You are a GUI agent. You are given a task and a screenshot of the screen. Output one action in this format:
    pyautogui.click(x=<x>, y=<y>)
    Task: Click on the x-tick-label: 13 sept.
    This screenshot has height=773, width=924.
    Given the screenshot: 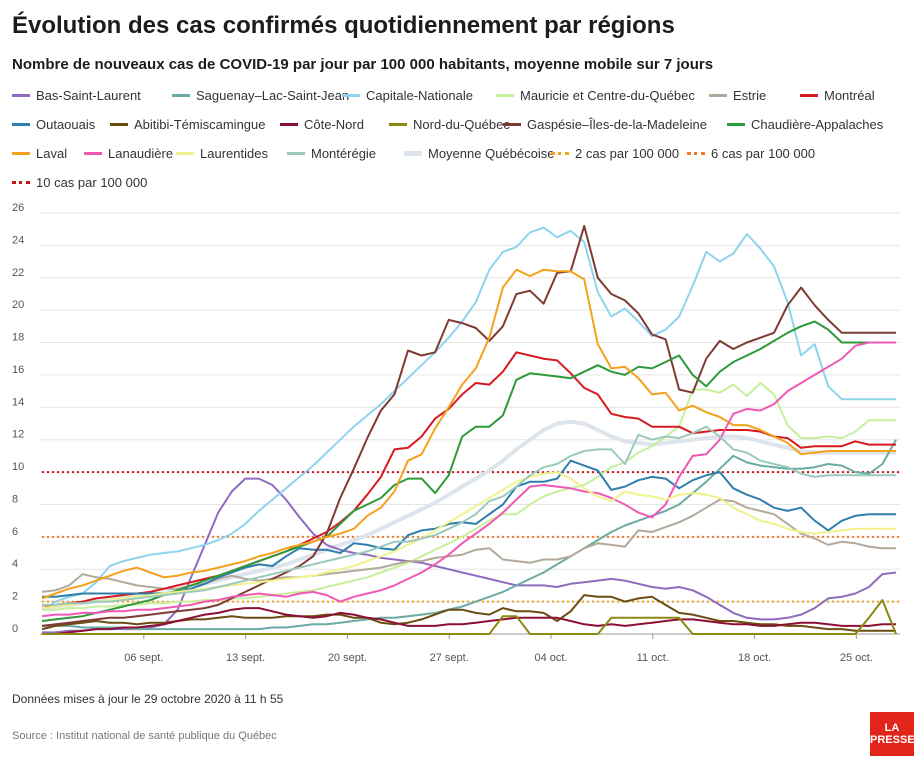 What is the action you would take?
    pyautogui.click(x=245, y=658)
    